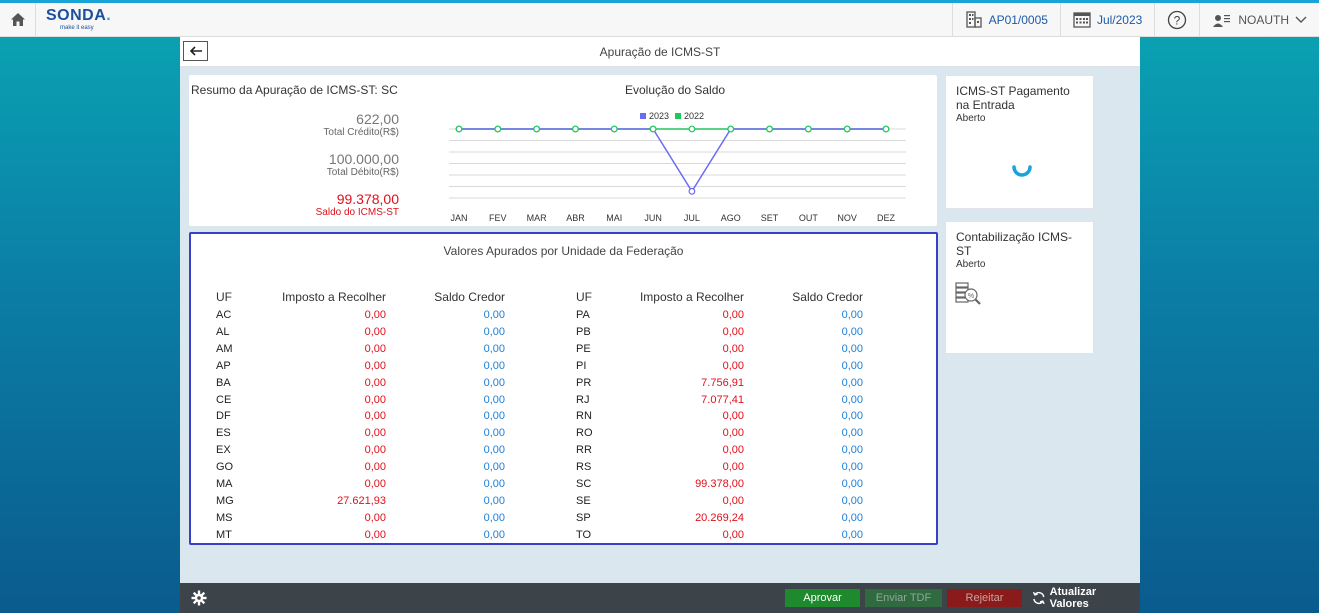 The image size is (1319, 613). What do you see at coordinates (362, 172) in the screenshot?
I see `total-debito-label: Total Débito(R$)` at bounding box center [362, 172].